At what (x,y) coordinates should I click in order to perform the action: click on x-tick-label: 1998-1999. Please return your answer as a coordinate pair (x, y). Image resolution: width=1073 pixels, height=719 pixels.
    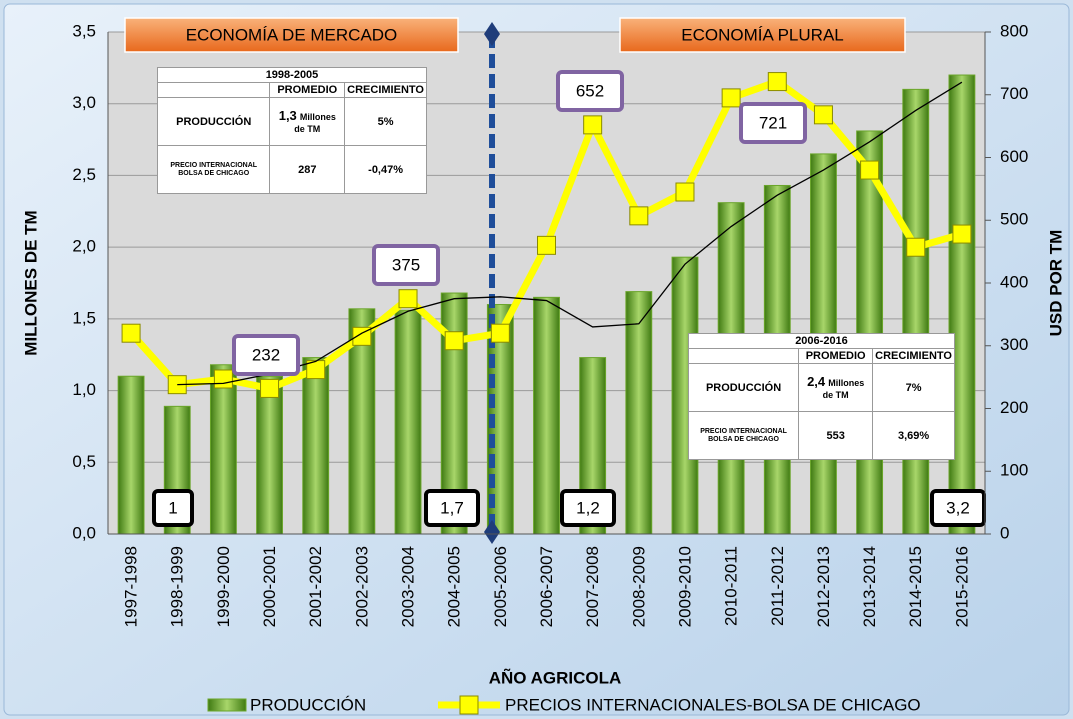
    Looking at the image, I should click on (177, 586).